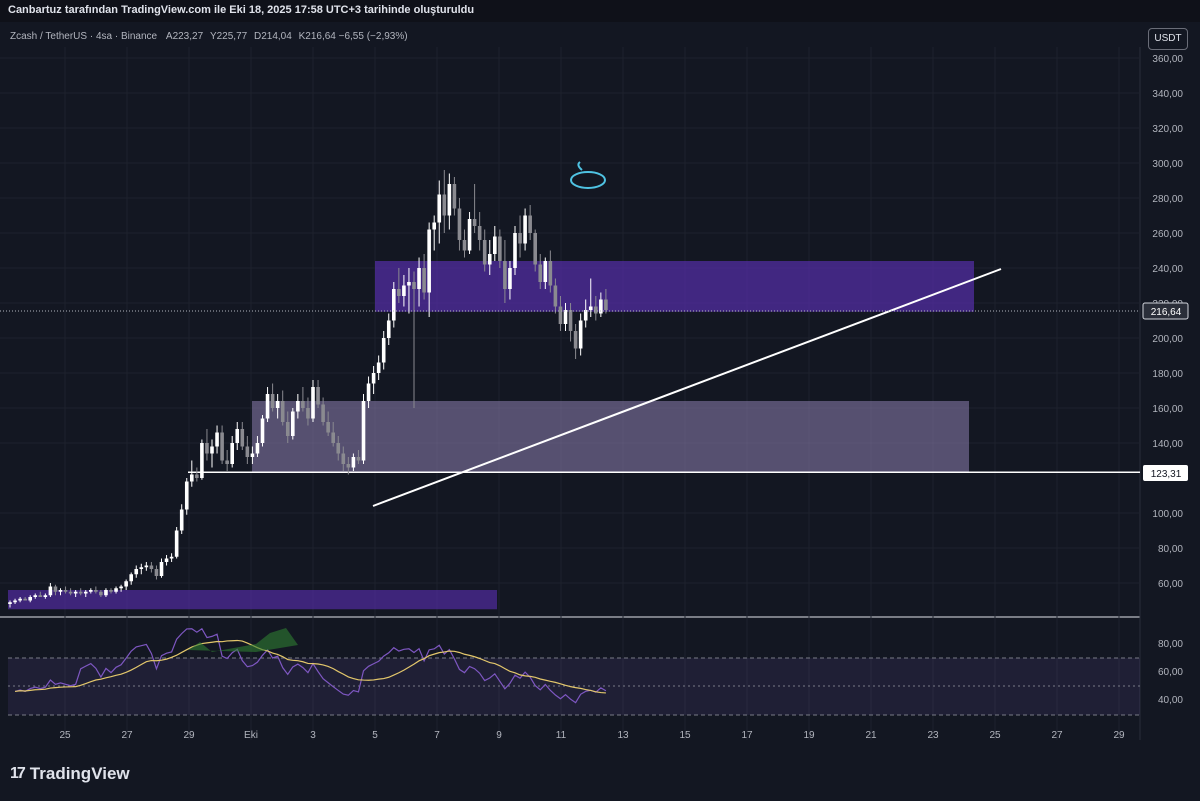 The image size is (1200, 801). What do you see at coordinates (1168, 39) in the screenshot?
I see `currency-button: USDT` at bounding box center [1168, 39].